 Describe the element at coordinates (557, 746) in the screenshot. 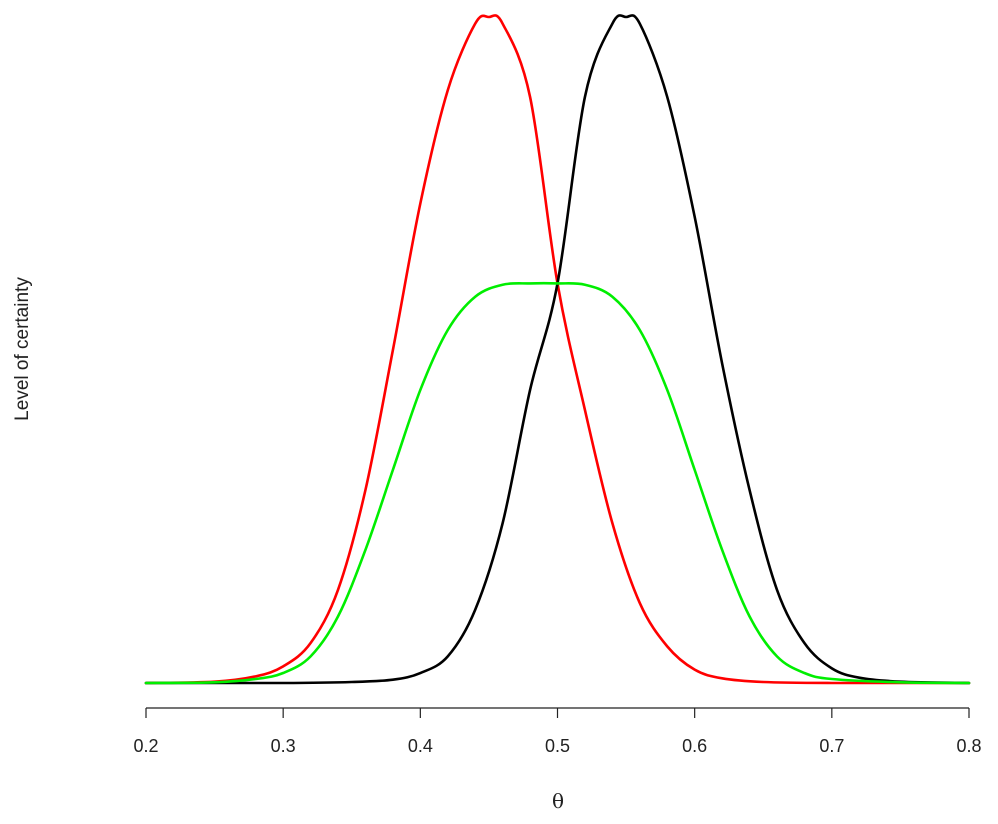

I see `x-tick-label: 0.5` at that location.